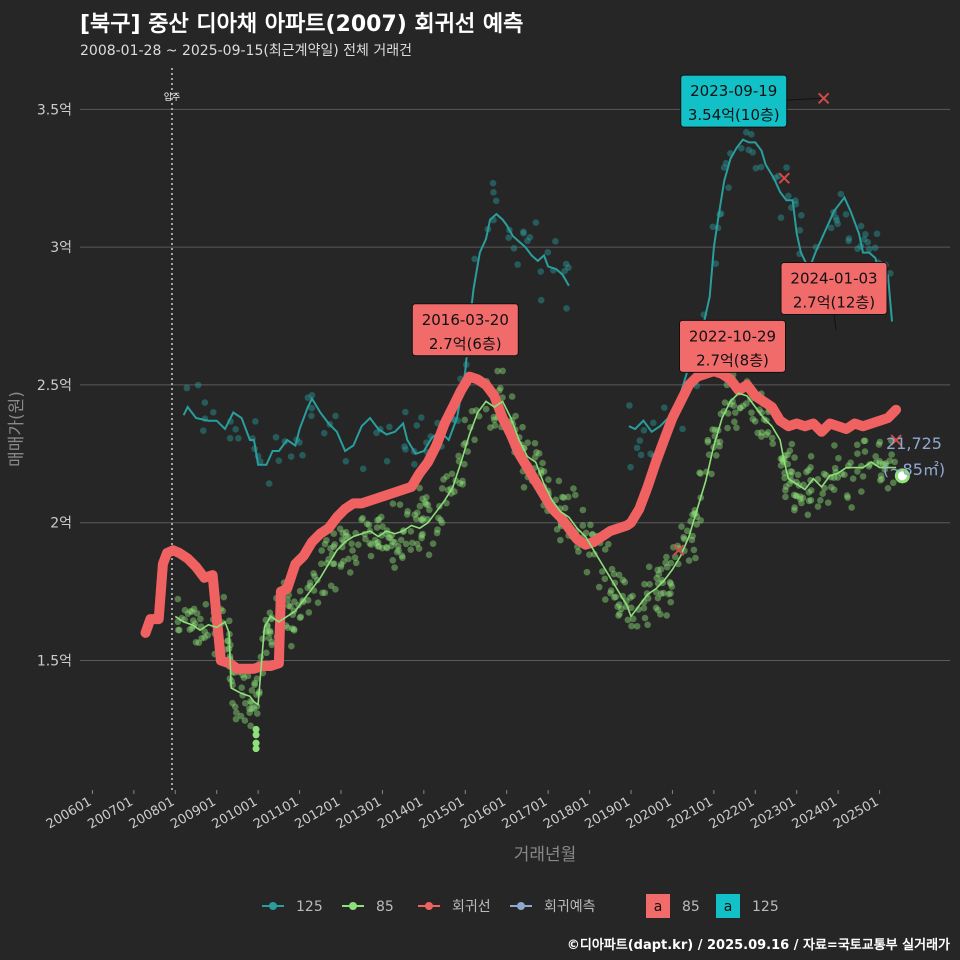  Describe the element at coordinates (815, 813) in the screenshot. I see `x-tick-label: 202401` at that location.